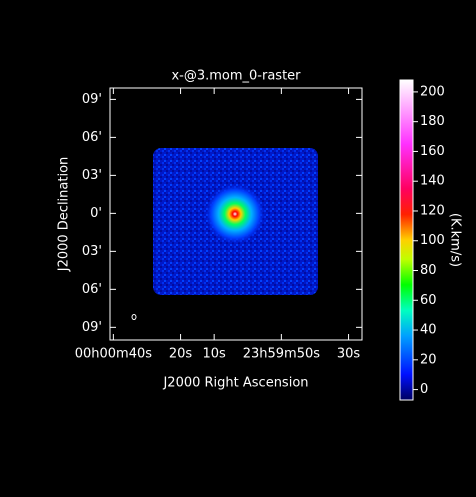 This screenshot has width=476, height=497. What do you see at coordinates (64, 215) in the screenshot?
I see `y-axis-label: J2000 Declination` at bounding box center [64, 215].